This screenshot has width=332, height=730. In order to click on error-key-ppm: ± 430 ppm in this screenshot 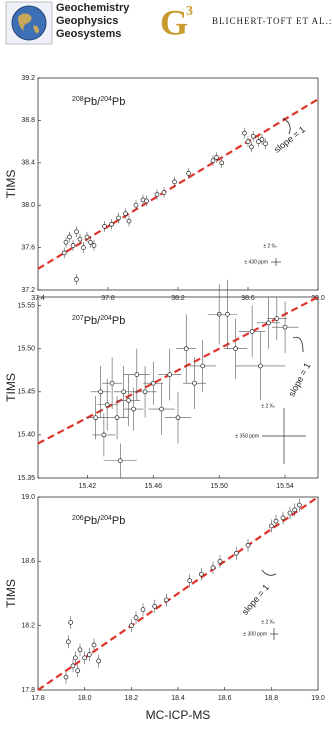, I will do `click(256, 262)`.